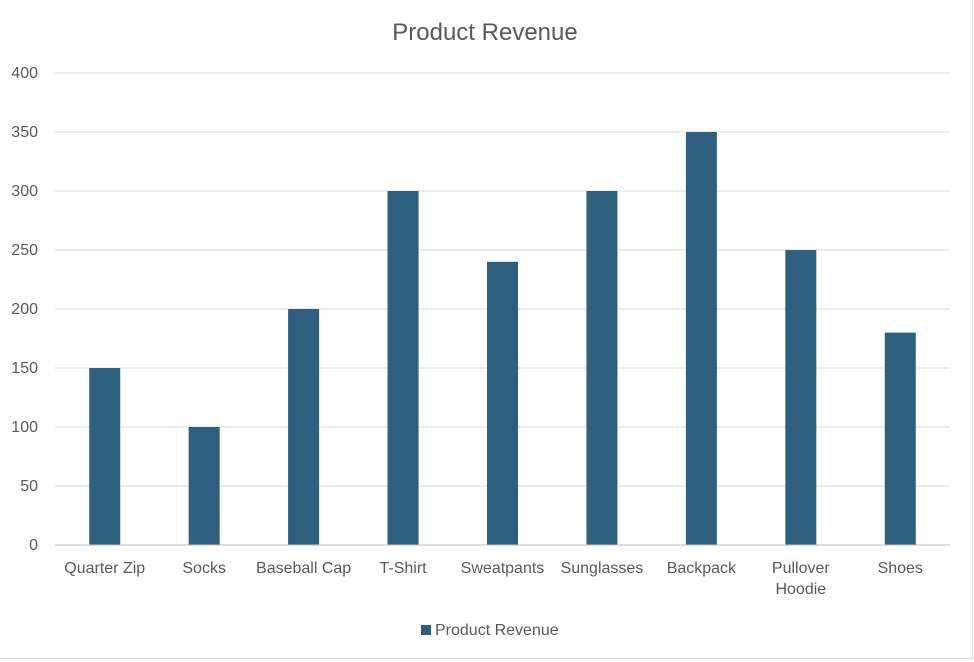 The image size is (974, 662). I want to click on bar-t-shirt, so click(403, 368).